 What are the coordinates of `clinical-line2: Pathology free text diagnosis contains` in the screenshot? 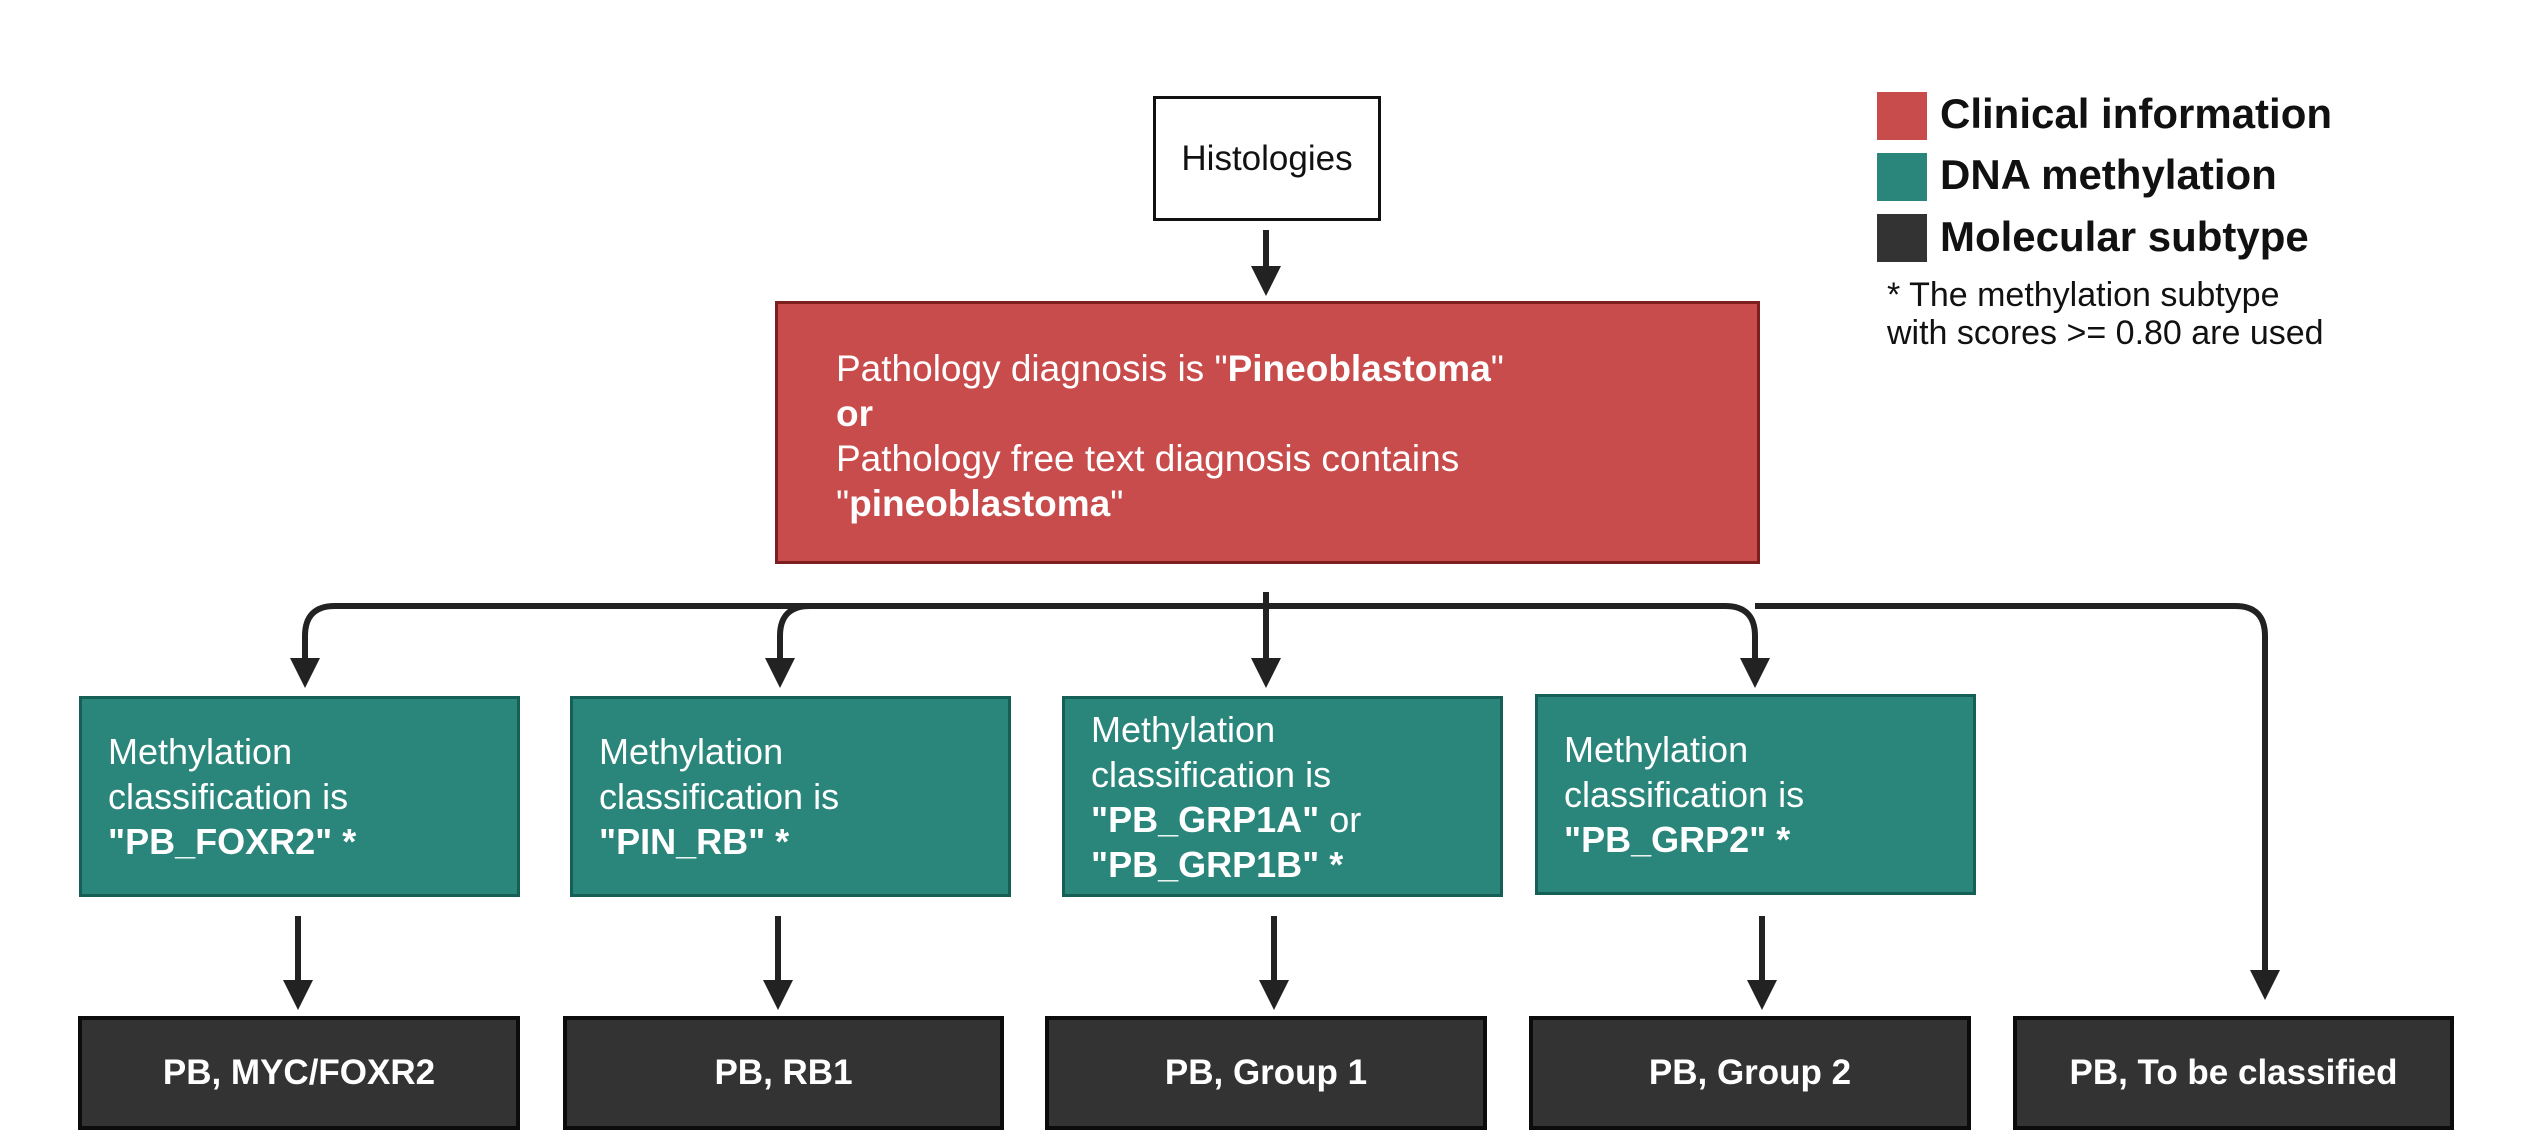 It's located at (1148, 458).